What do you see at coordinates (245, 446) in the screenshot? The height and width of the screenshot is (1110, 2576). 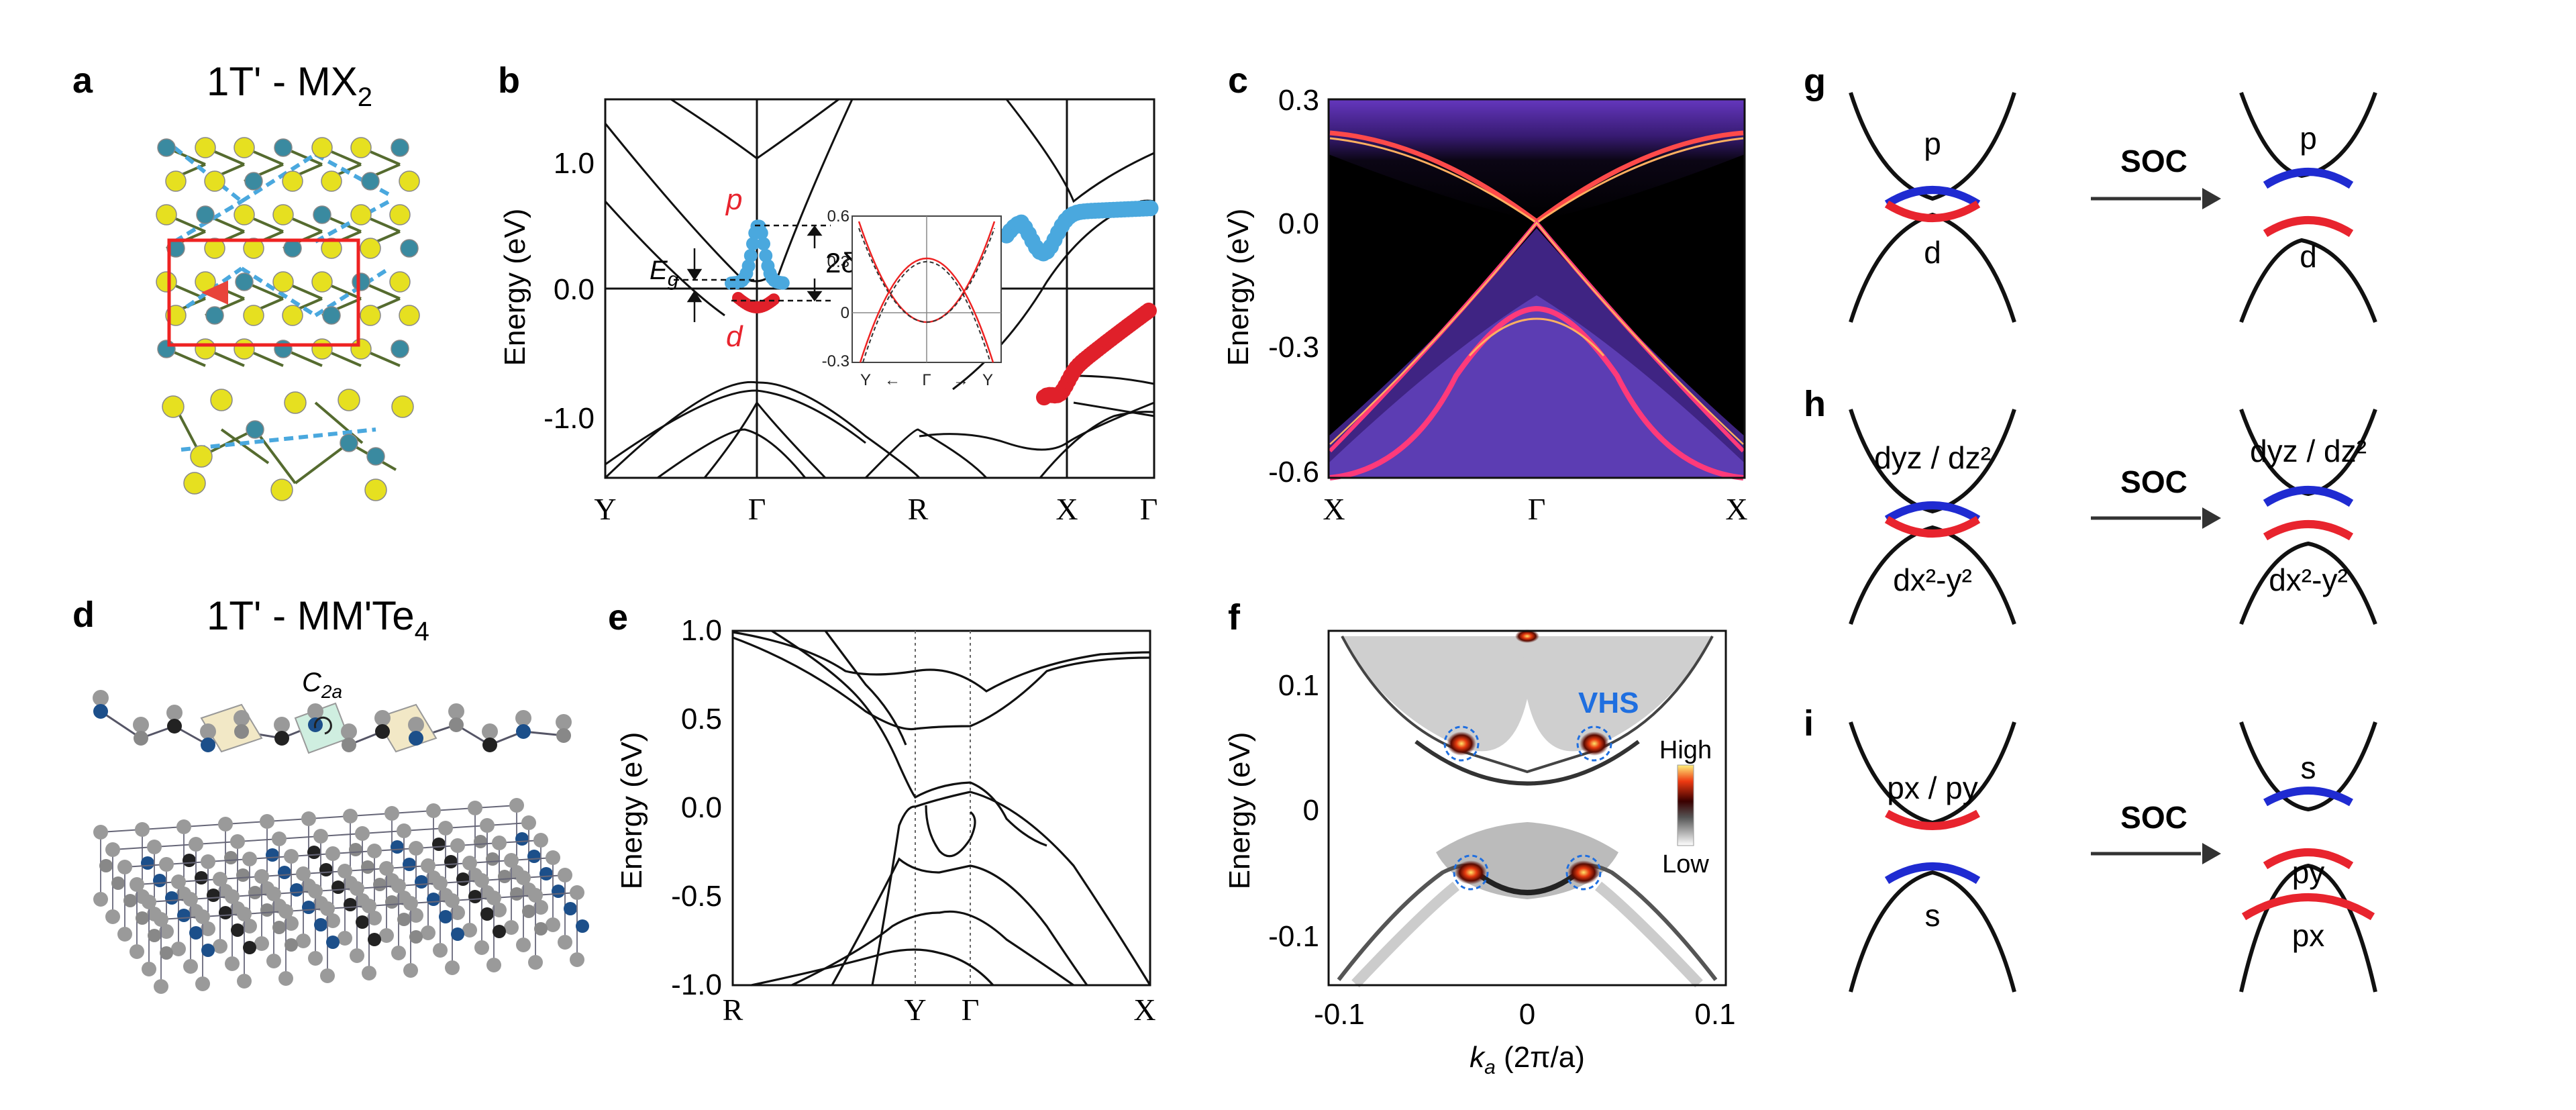 I see `side-bond` at bounding box center [245, 446].